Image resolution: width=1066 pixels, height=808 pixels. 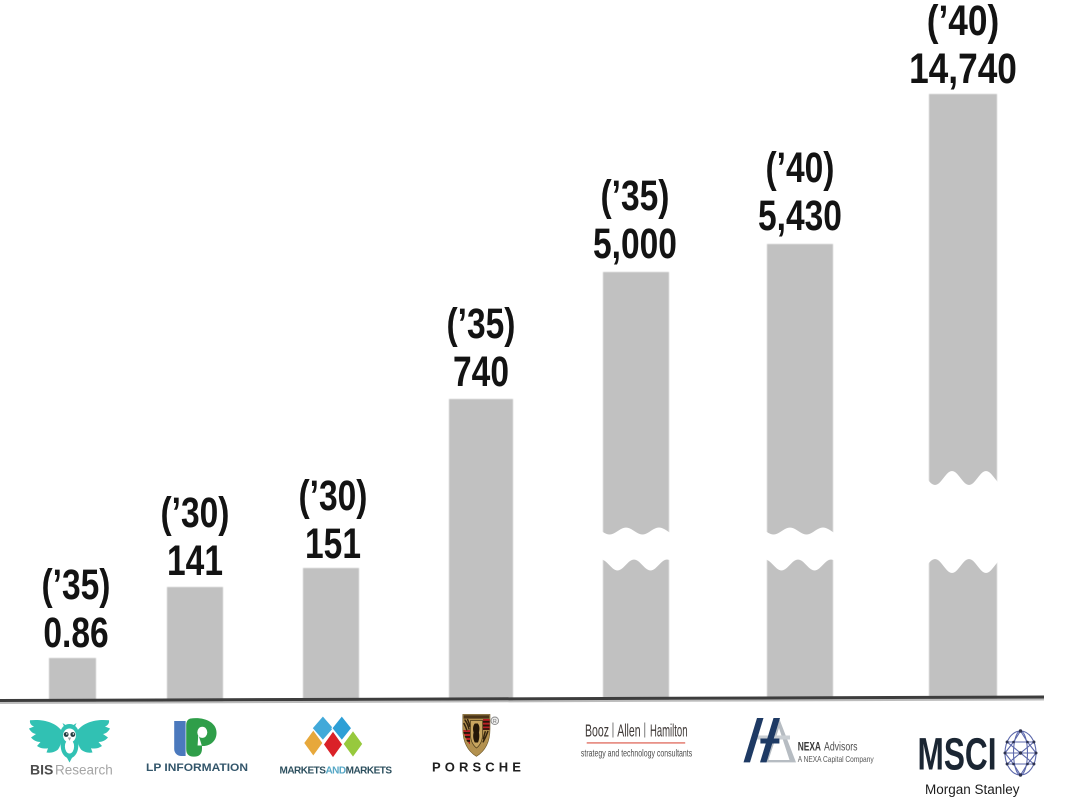 What do you see at coordinates (336, 771) in the screenshot?
I see `svg-text: MARKETSANDMARKETS` at bounding box center [336, 771].